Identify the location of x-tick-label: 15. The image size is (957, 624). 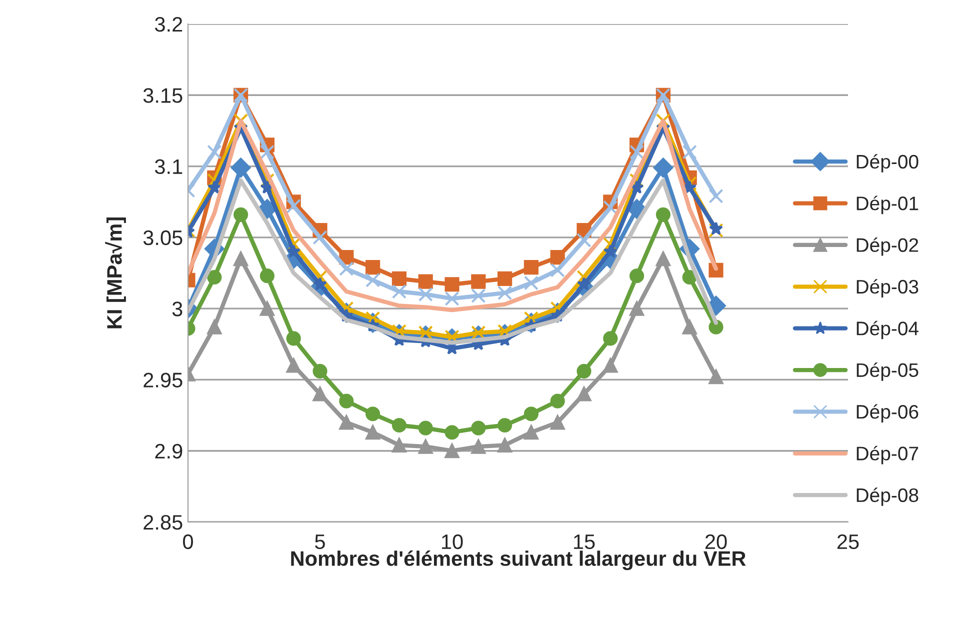
(584, 542).